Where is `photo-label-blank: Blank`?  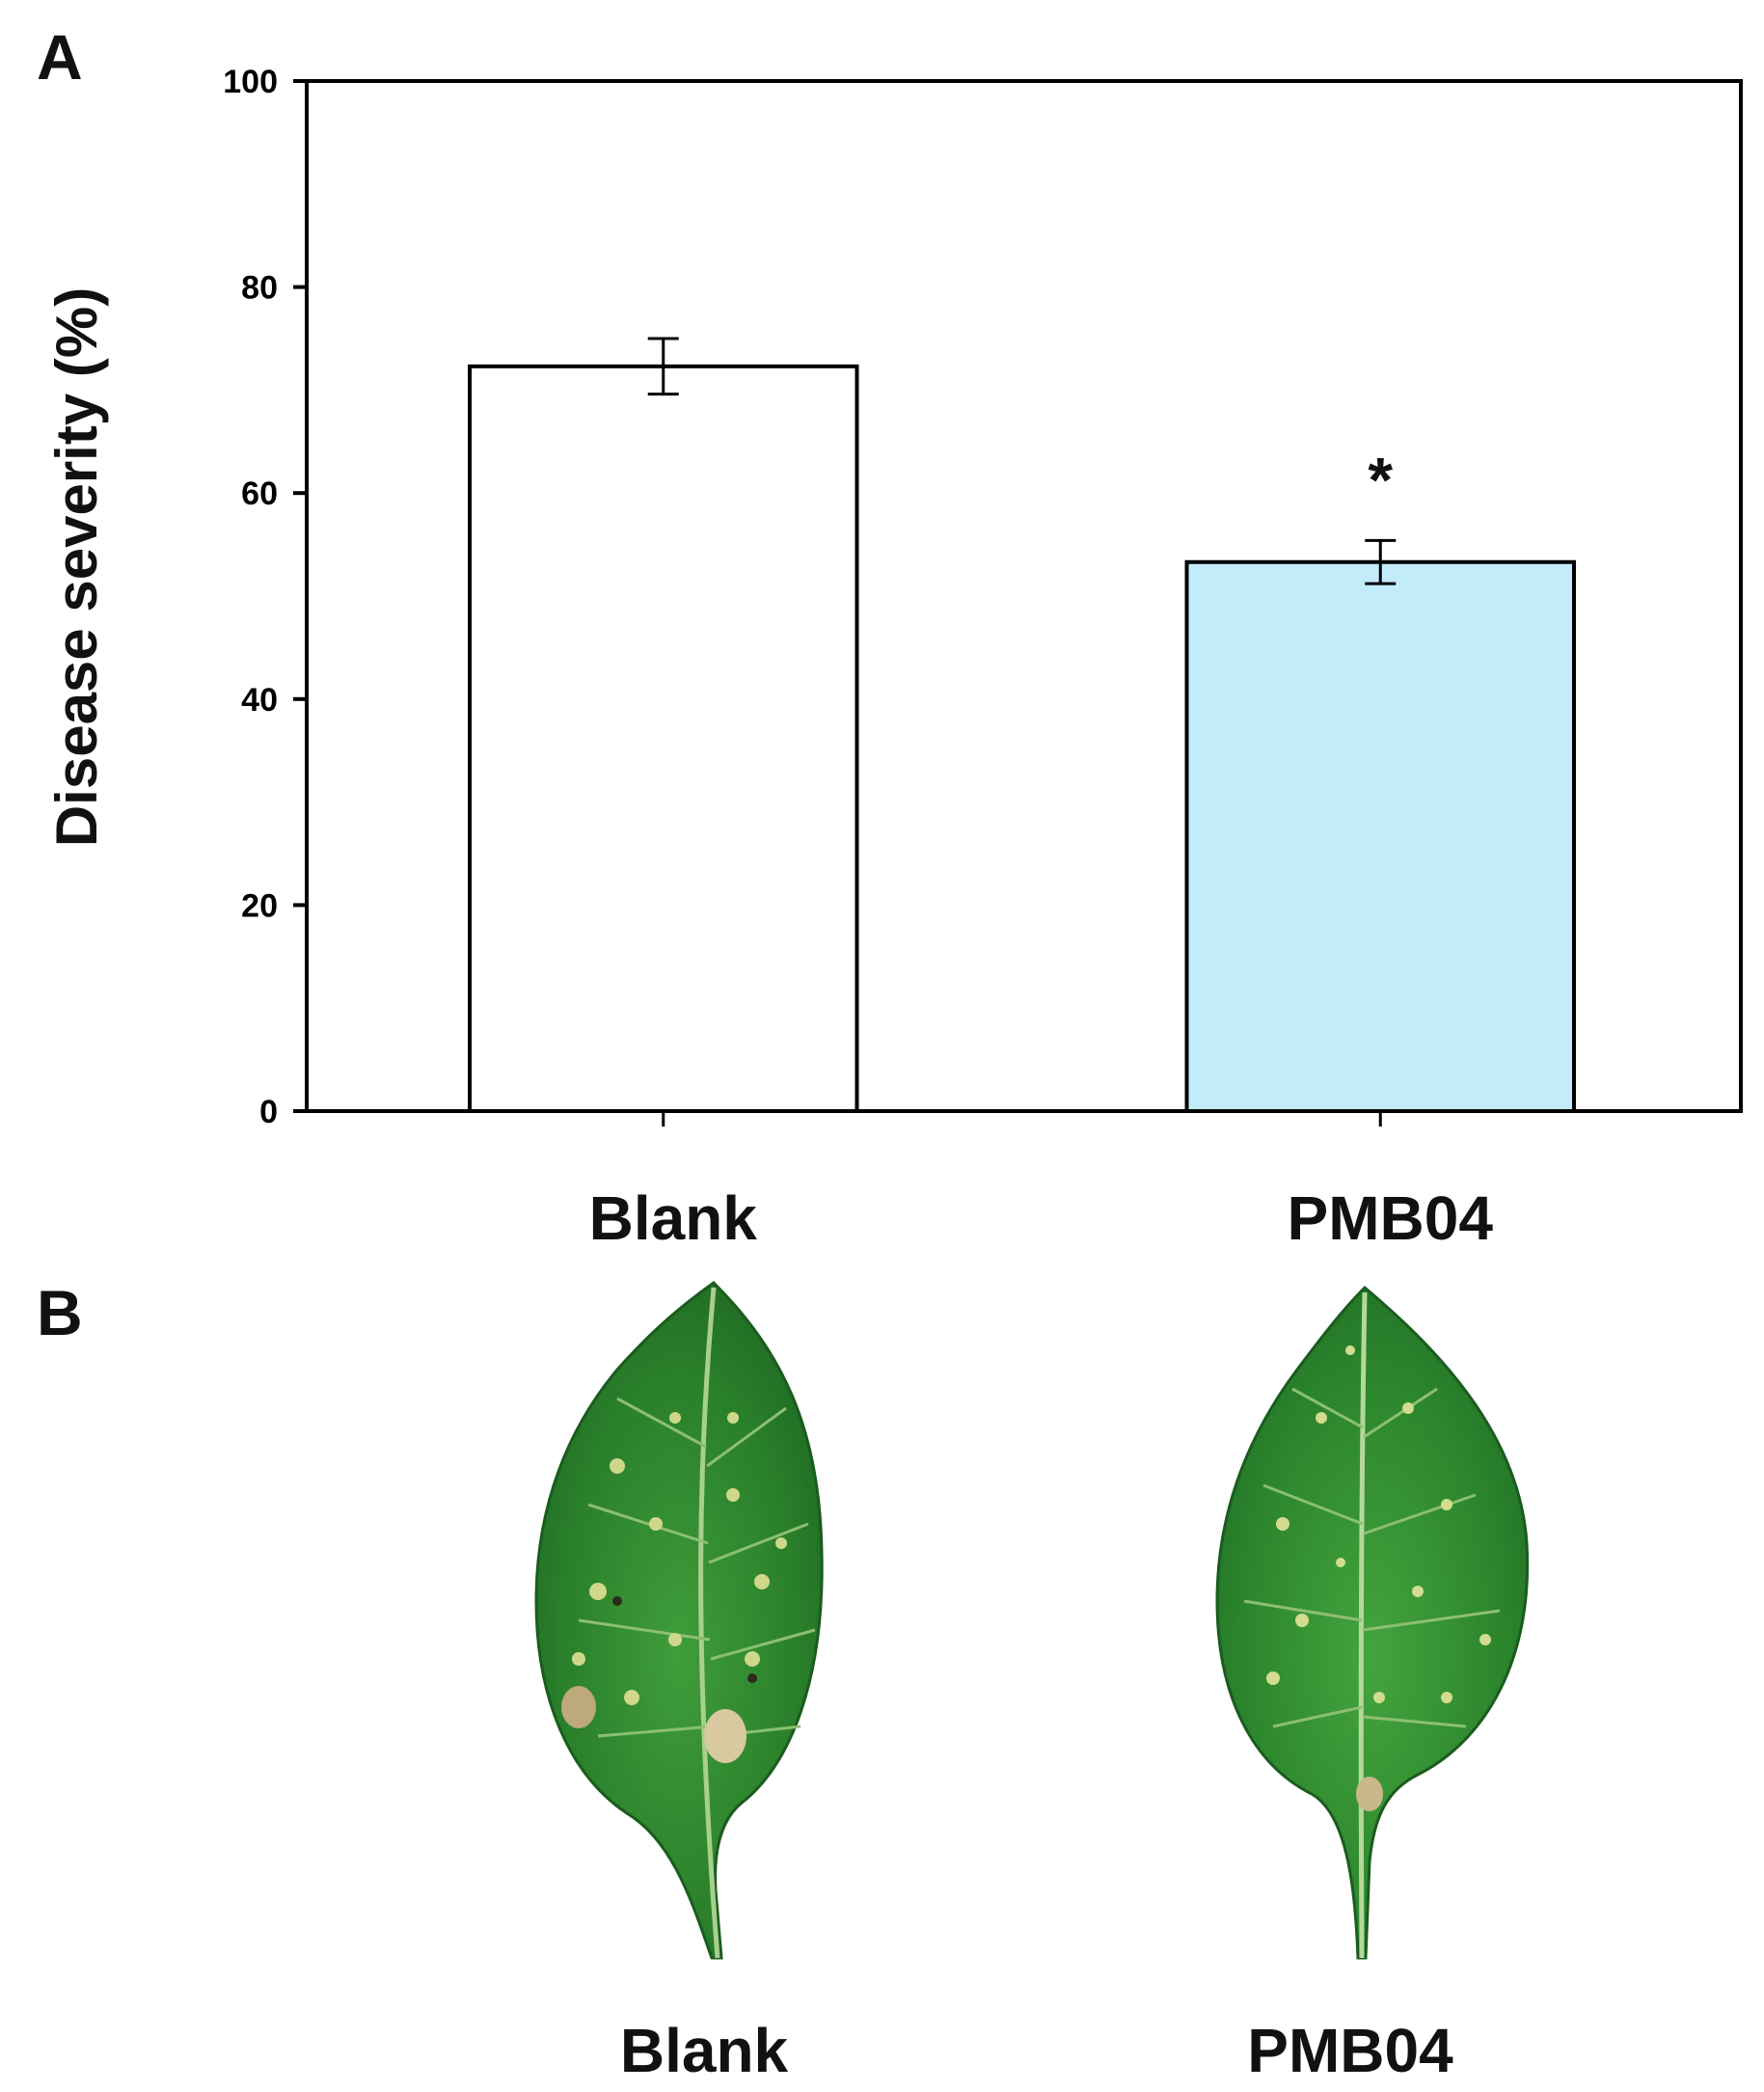
photo-label-blank: Blank is located at coordinates (705, 2050).